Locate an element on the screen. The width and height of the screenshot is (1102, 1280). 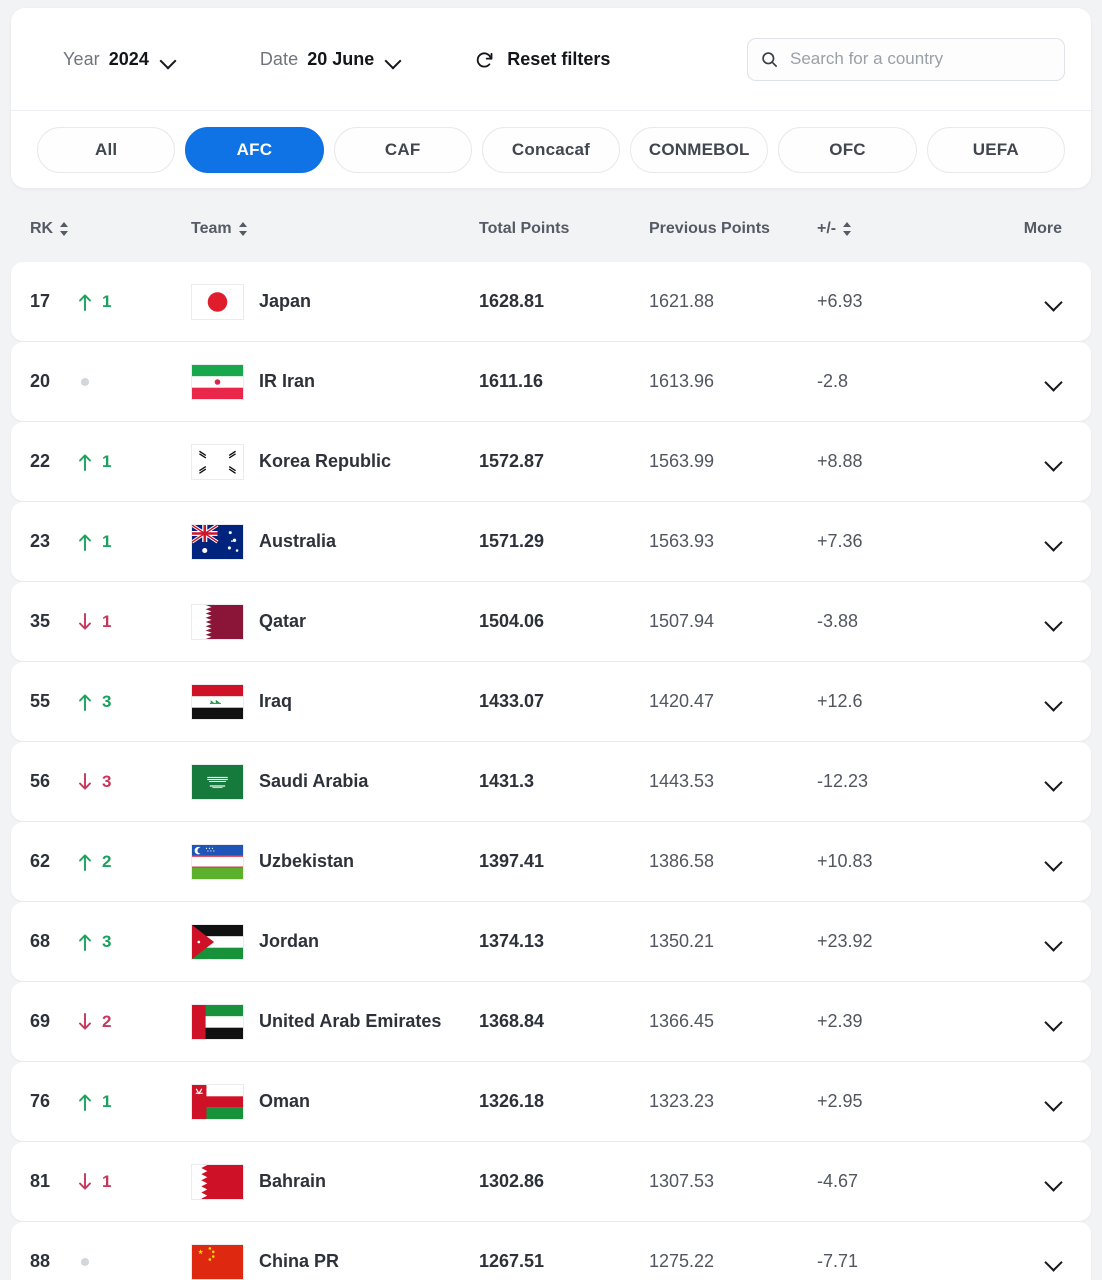
previous-points-cell: 1275.22 is located at coordinates (682, 1261).